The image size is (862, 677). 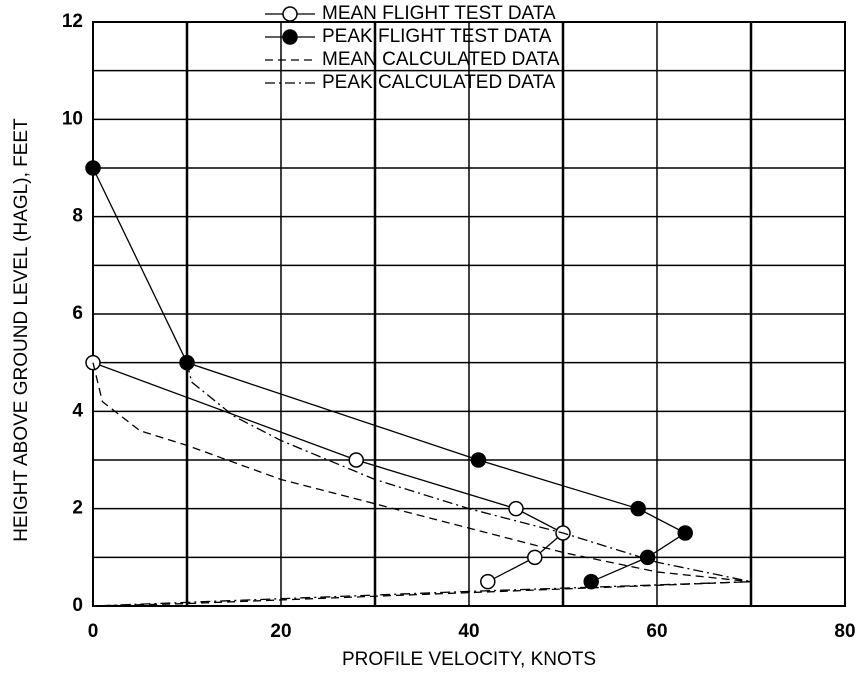 I want to click on y-tick-label: 8, so click(x=77, y=216).